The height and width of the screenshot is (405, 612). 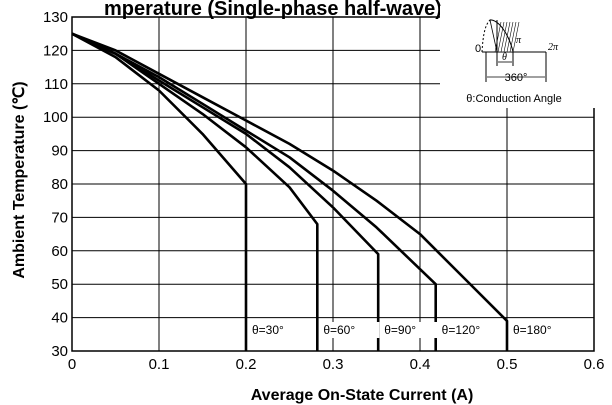 I want to click on inset-360-label: 360°, so click(x=516, y=78).